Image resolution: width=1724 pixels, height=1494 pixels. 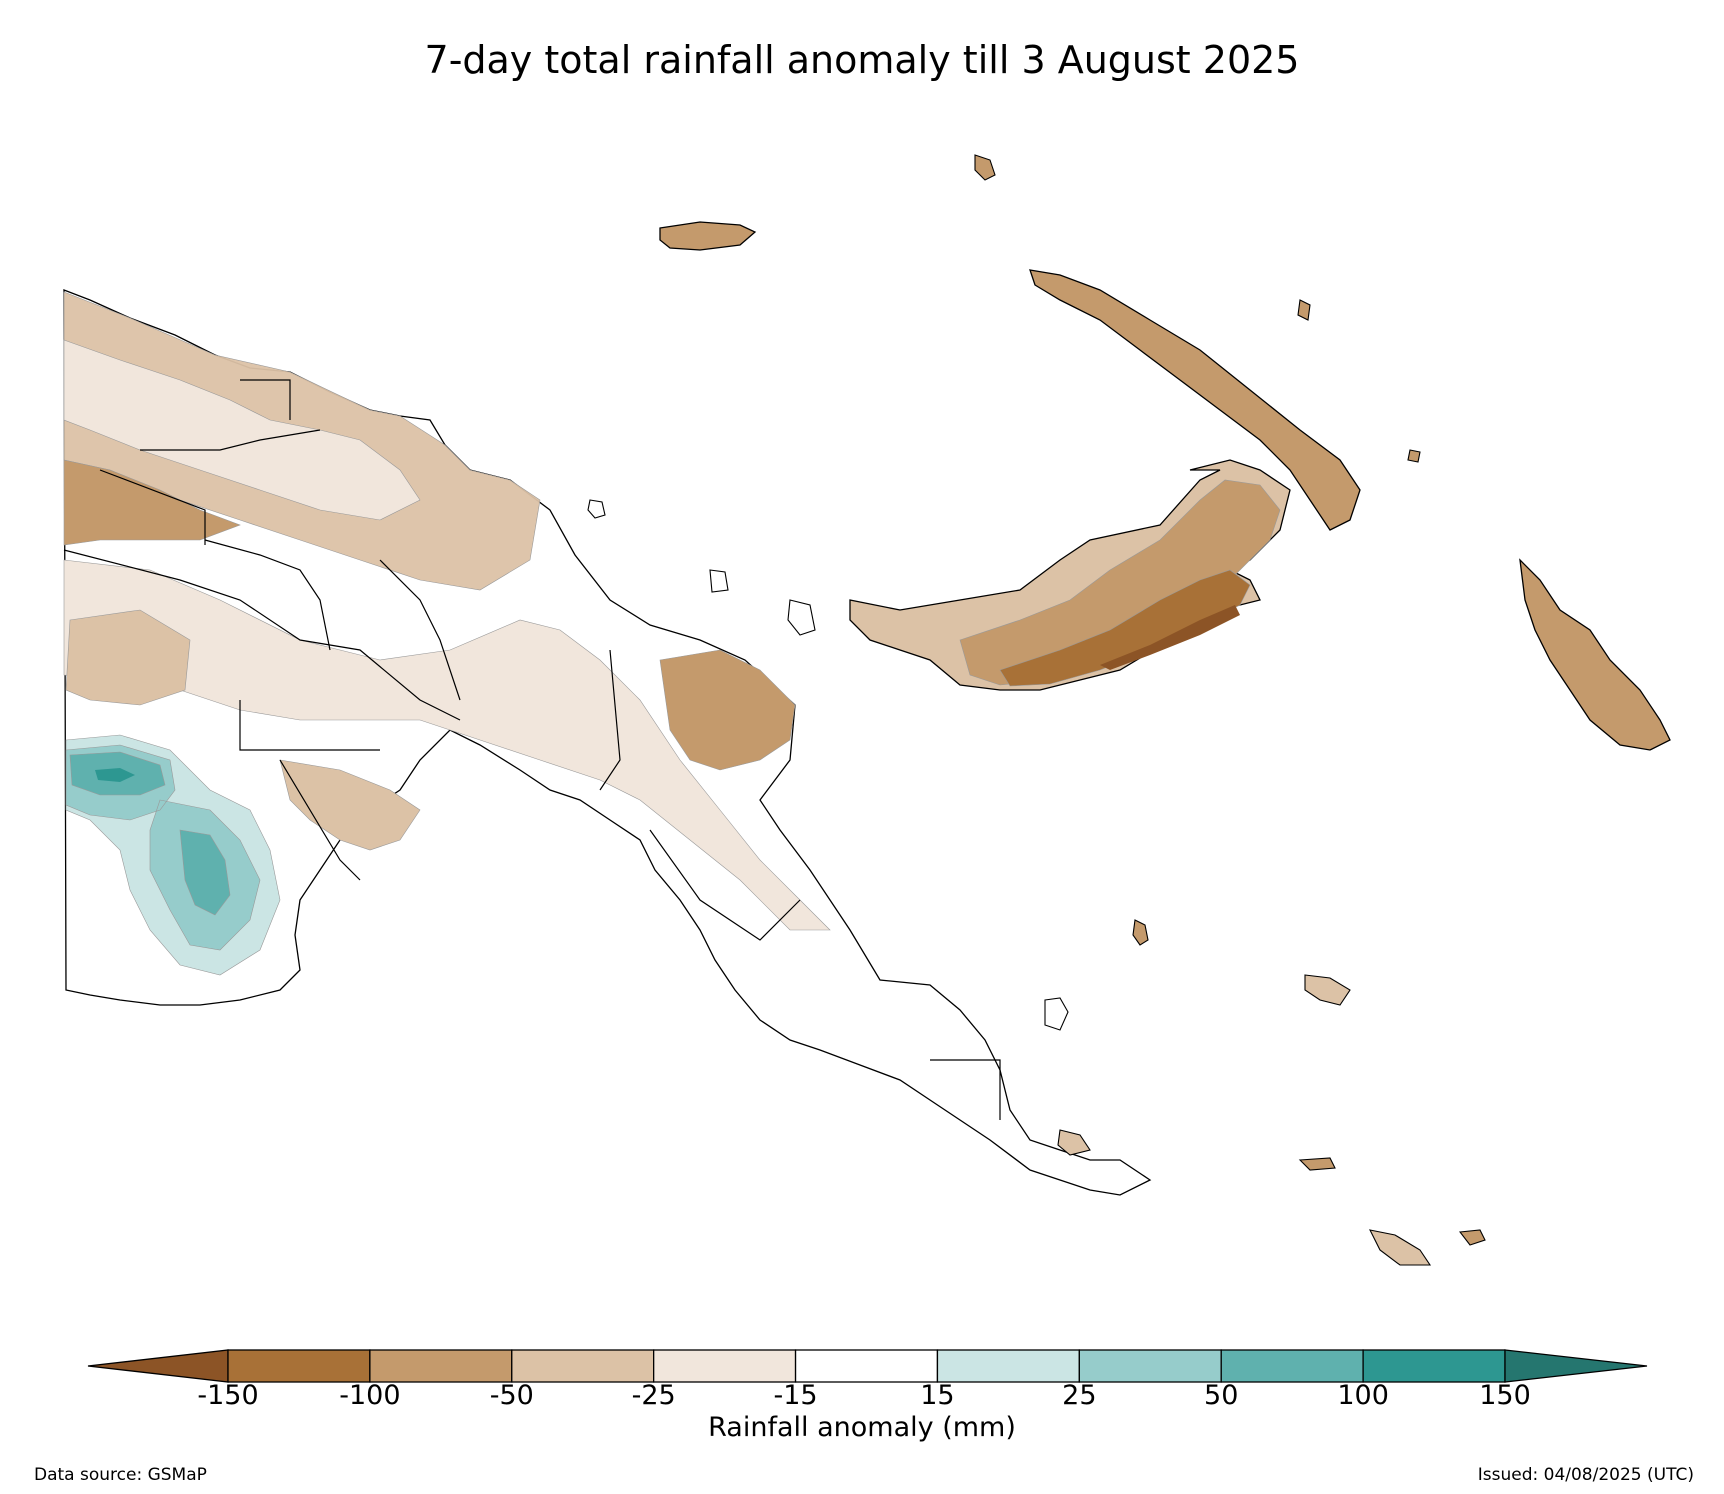 What do you see at coordinates (1585, 1475) in the screenshot?
I see `issued-date: Issued: 04/08/2025 (UTC)` at bounding box center [1585, 1475].